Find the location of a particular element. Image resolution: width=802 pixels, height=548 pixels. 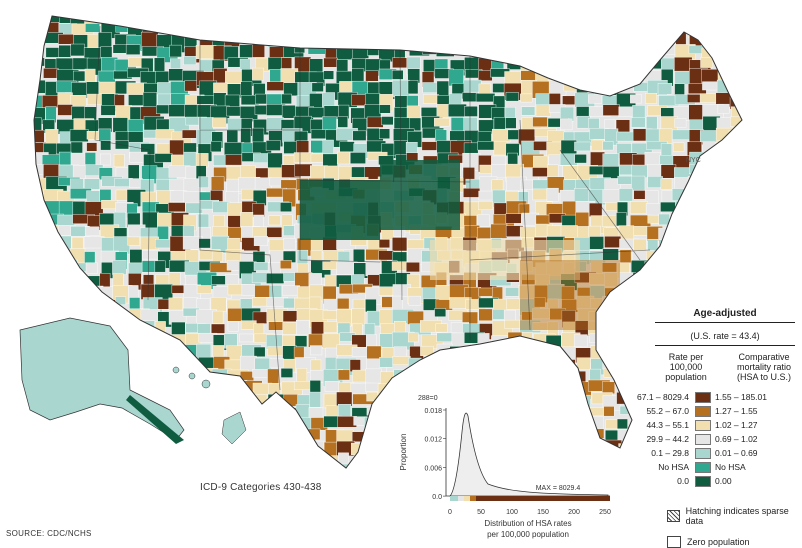

legend-ratio-range: 0.01 – 0.69 is located at coordinates (736, 453).